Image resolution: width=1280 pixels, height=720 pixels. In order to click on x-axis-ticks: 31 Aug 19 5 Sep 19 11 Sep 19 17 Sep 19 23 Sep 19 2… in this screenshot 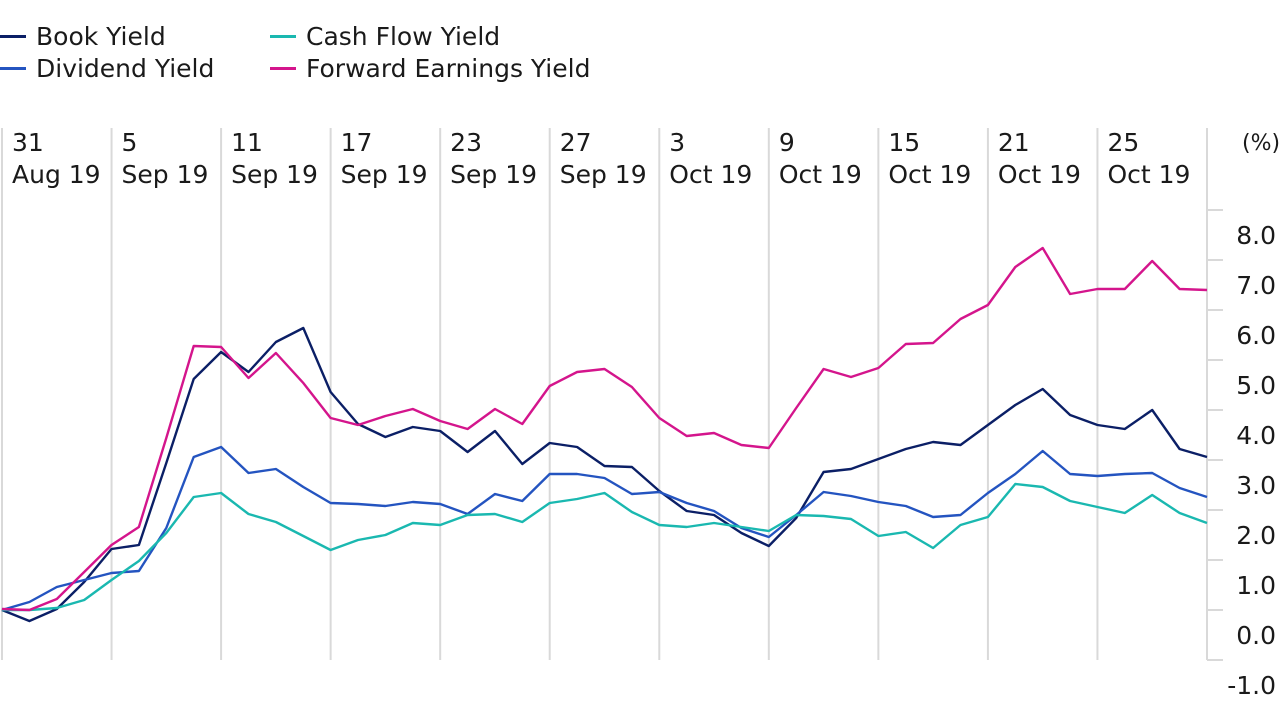, I will do `click(601, 158)`.